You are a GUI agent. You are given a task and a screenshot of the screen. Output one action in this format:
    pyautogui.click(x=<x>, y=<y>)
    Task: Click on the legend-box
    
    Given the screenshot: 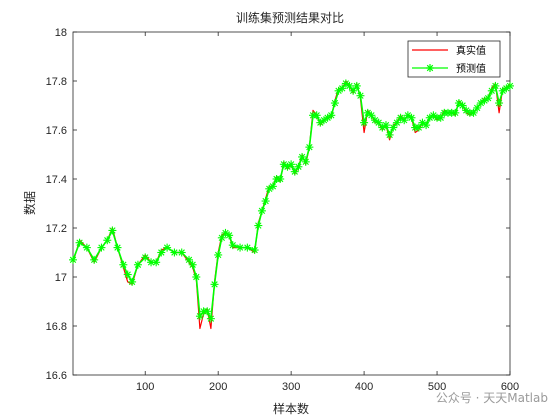 What is the action you would take?
    pyautogui.click(x=454, y=59)
    